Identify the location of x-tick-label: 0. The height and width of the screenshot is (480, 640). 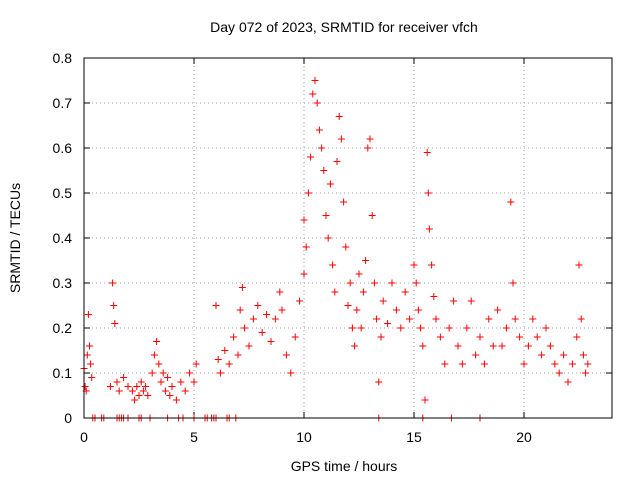
(84, 437).